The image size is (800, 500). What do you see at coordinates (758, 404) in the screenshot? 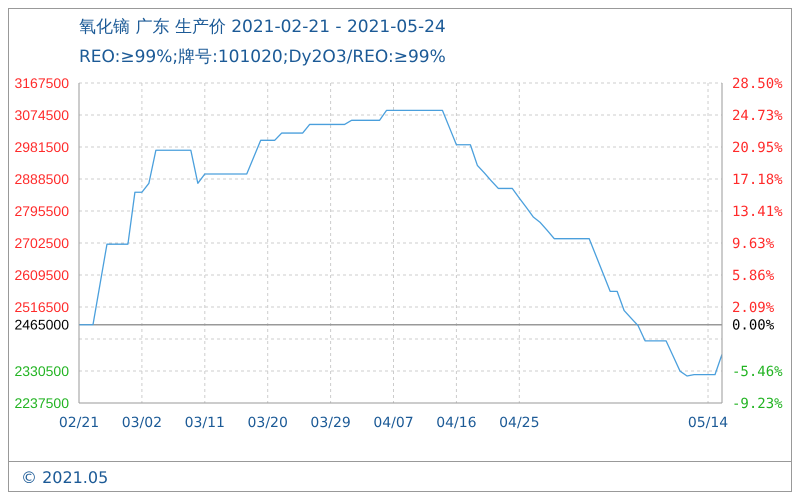
I see `y2-tick-label: -9.23%` at bounding box center [758, 404].